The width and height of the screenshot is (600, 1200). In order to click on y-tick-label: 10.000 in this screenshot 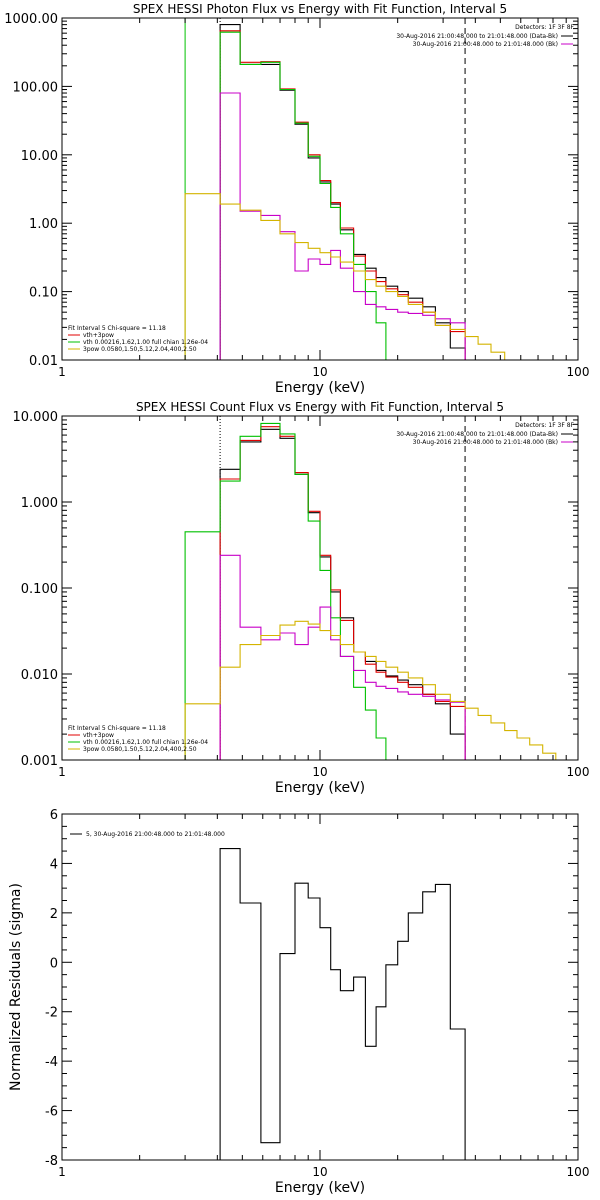, I will do `click(36, 417)`.